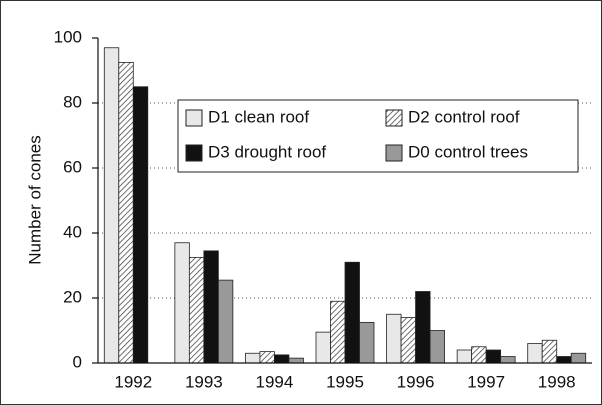 Image resolution: width=602 pixels, height=405 pixels. What do you see at coordinates (486, 381) in the screenshot?
I see `x-tick-label: 1997` at bounding box center [486, 381].